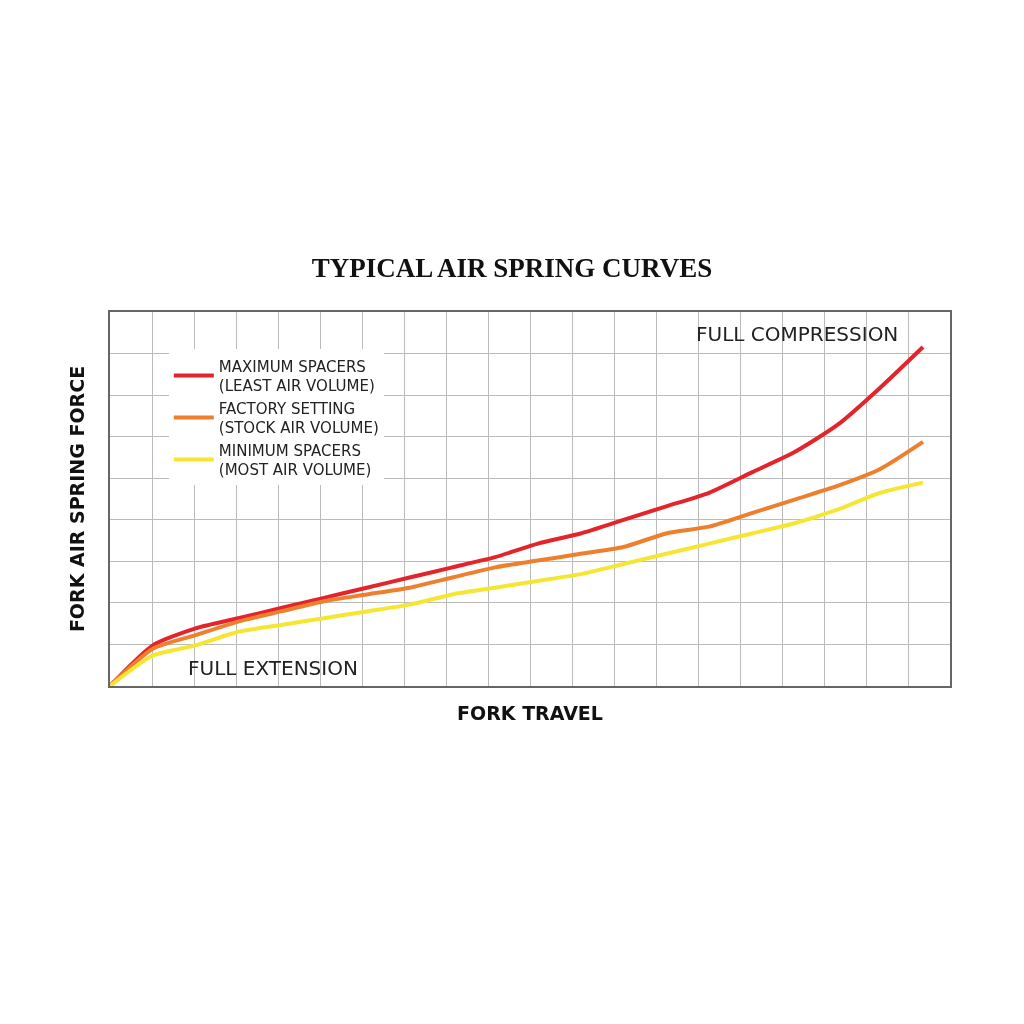 The height and width of the screenshot is (1024, 1024). I want to click on legend-label: MINIMUM SPACERS (MOST AIR VOLUME), so click(295, 460).